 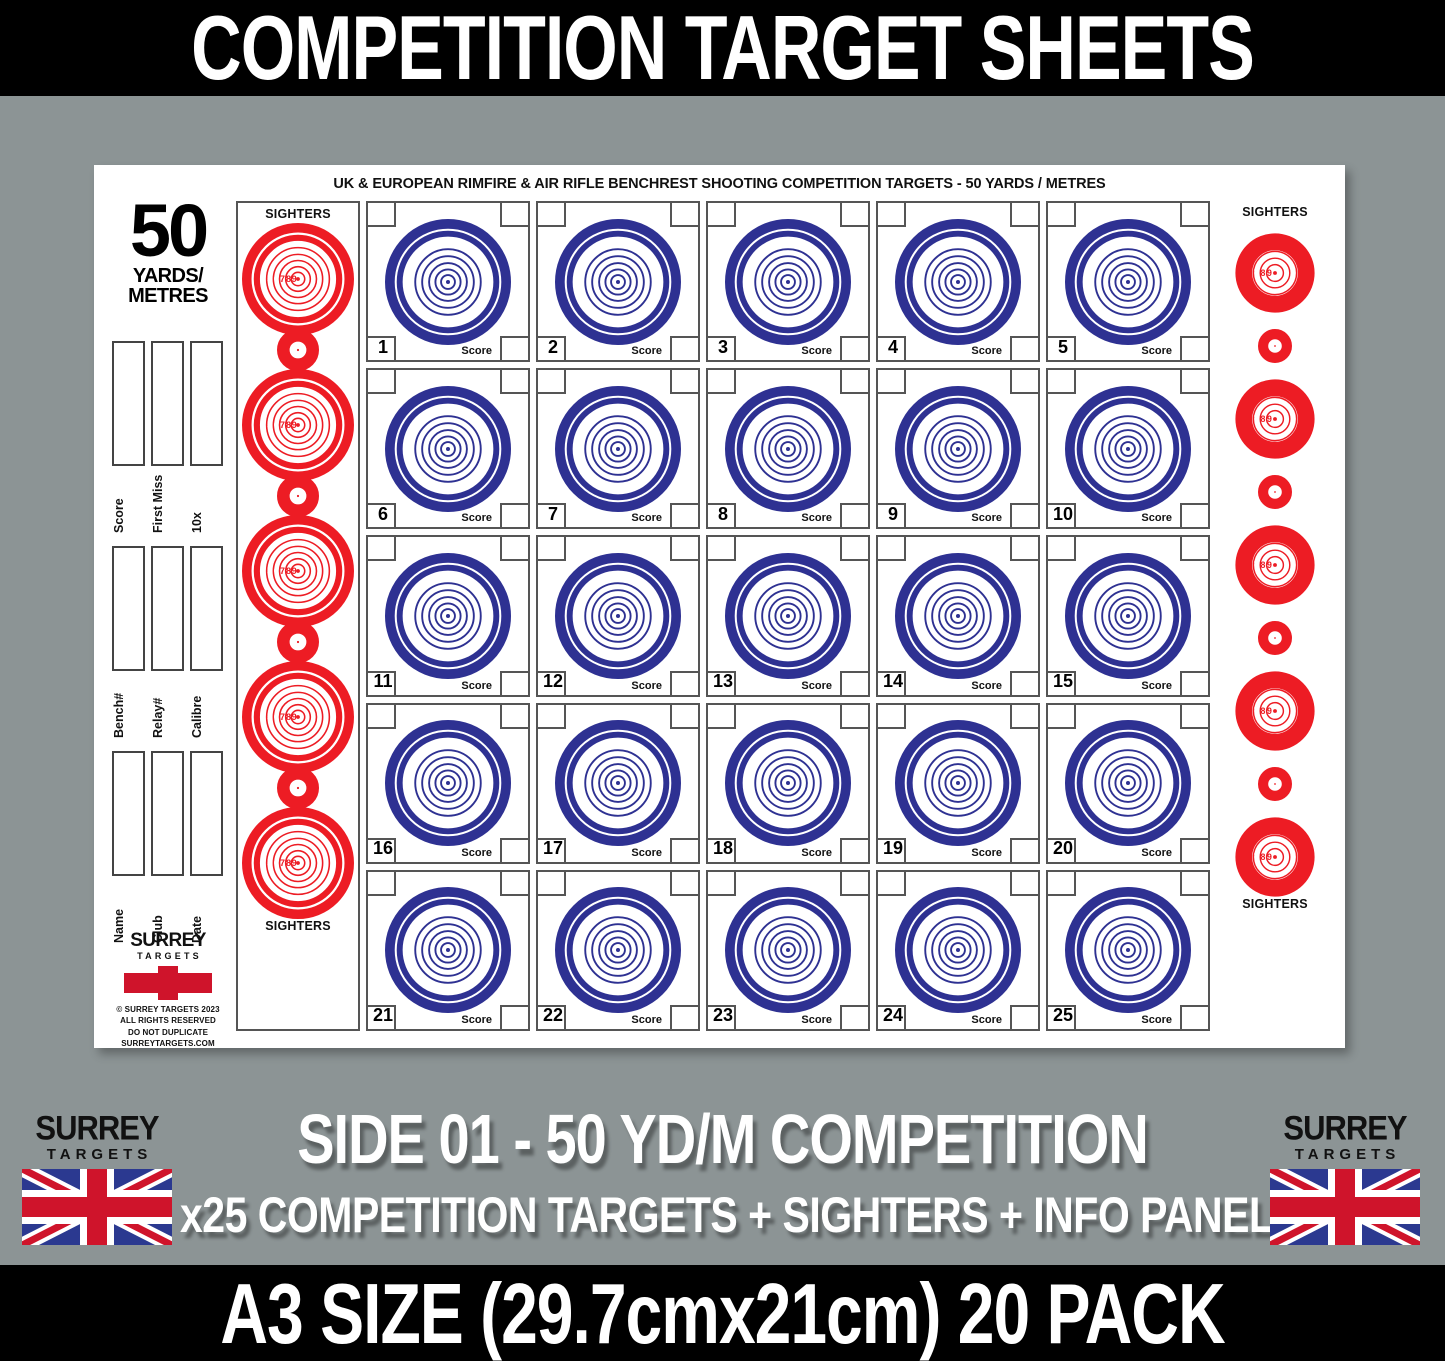 I want to click on target-cell: 18 Score, so click(x=788, y=783).